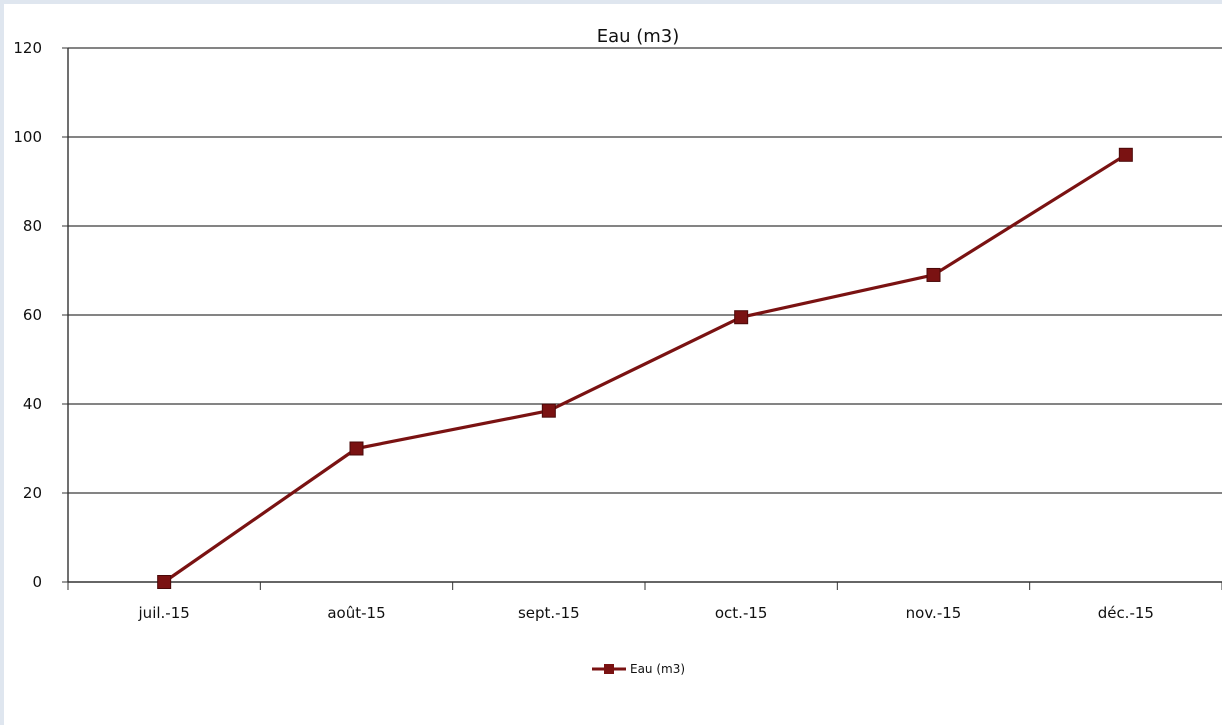 Image resolution: width=1222 pixels, height=725 pixels. What do you see at coordinates (638, 36) in the screenshot?
I see `chart-title: Eau (m3)` at bounding box center [638, 36].